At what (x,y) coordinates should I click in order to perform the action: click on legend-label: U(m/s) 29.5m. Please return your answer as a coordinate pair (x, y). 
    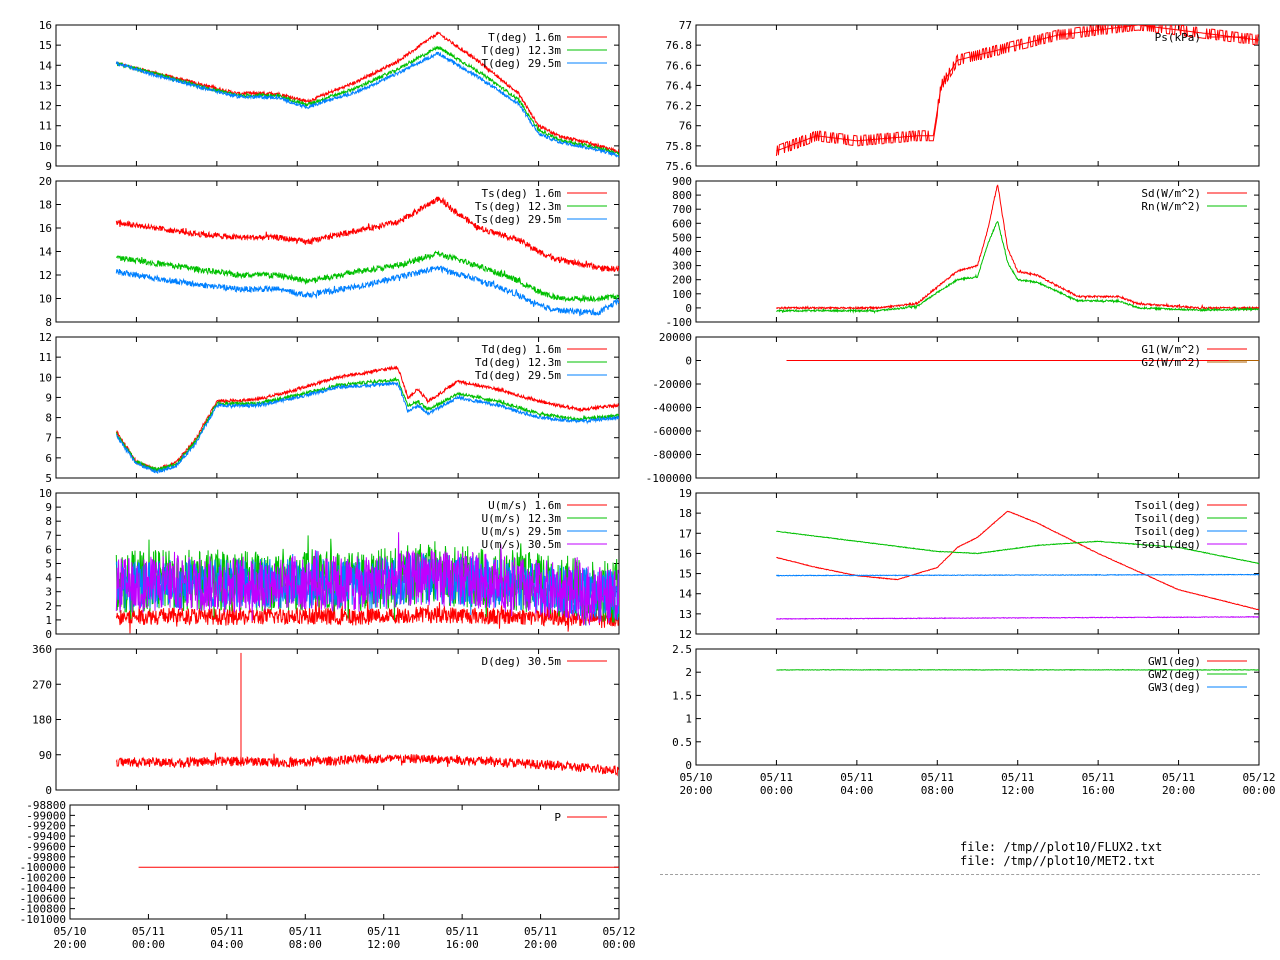
    Looking at the image, I should click on (522, 531).